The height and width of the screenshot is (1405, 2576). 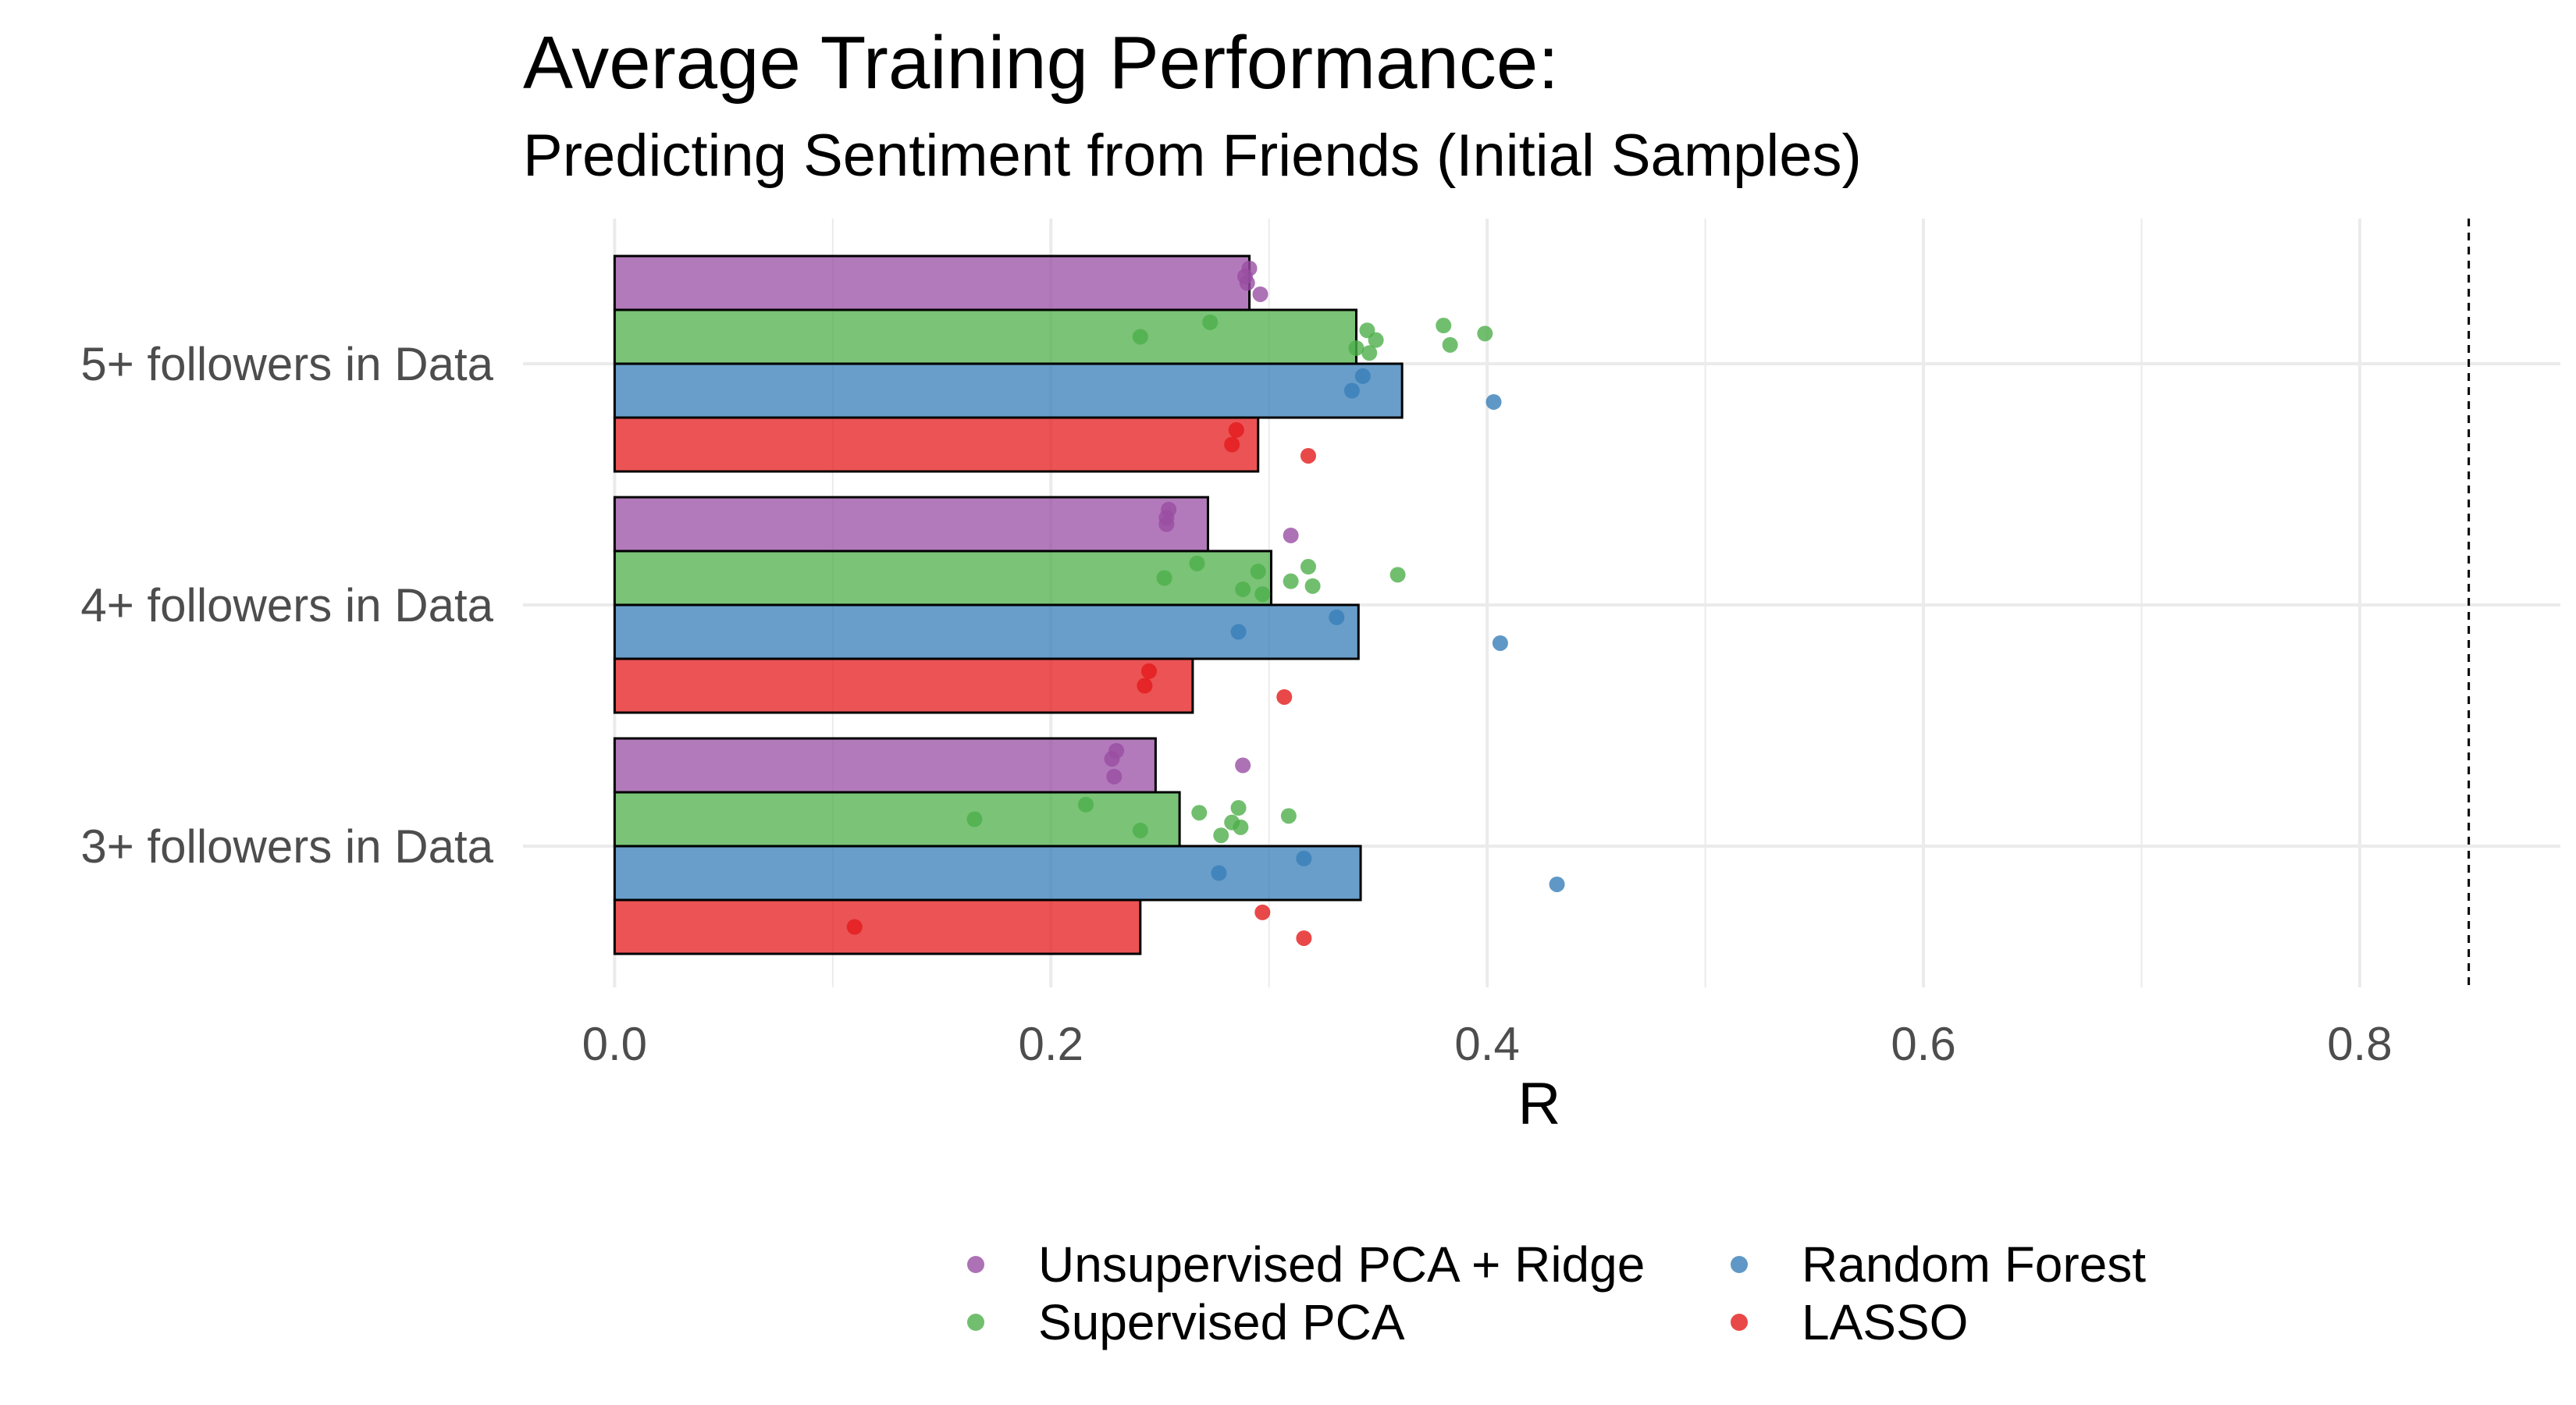 I want to click on legend-label: Supervised PCA, so click(x=1221, y=1322).